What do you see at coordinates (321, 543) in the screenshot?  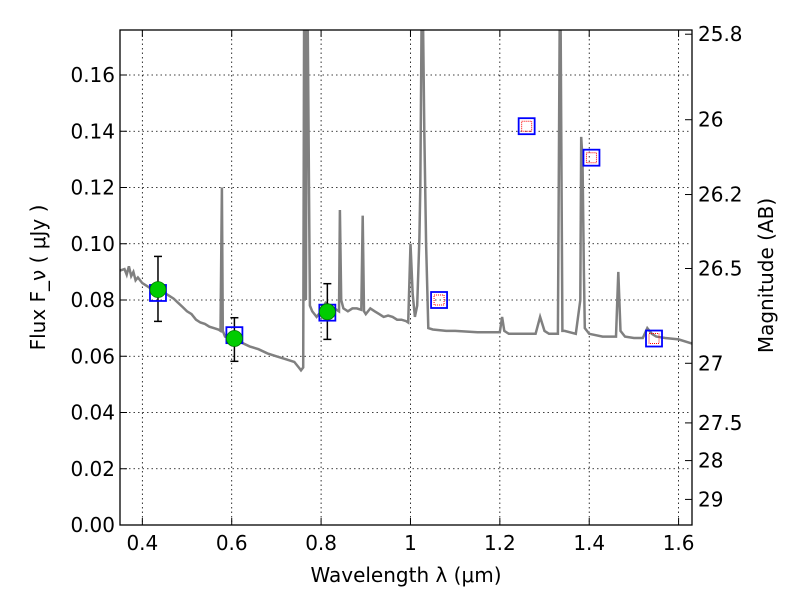 I see `x-tick-label: 0.8` at bounding box center [321, 543].